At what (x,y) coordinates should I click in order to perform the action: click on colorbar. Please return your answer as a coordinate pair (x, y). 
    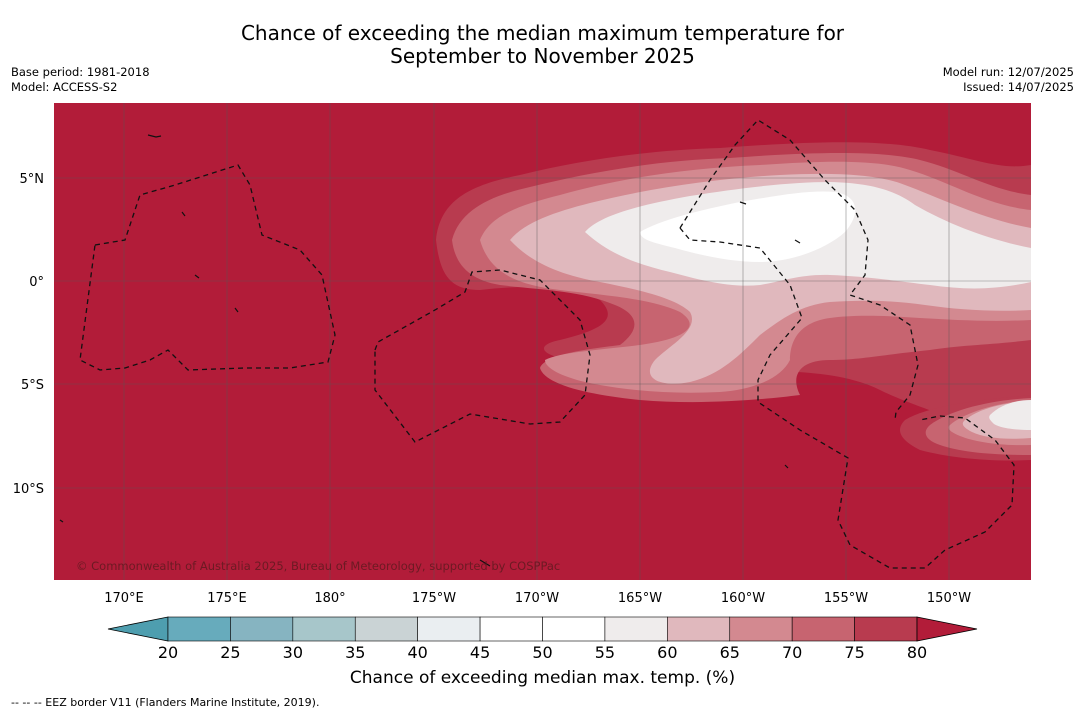
    Looking at the image, I should click on (542, 629).